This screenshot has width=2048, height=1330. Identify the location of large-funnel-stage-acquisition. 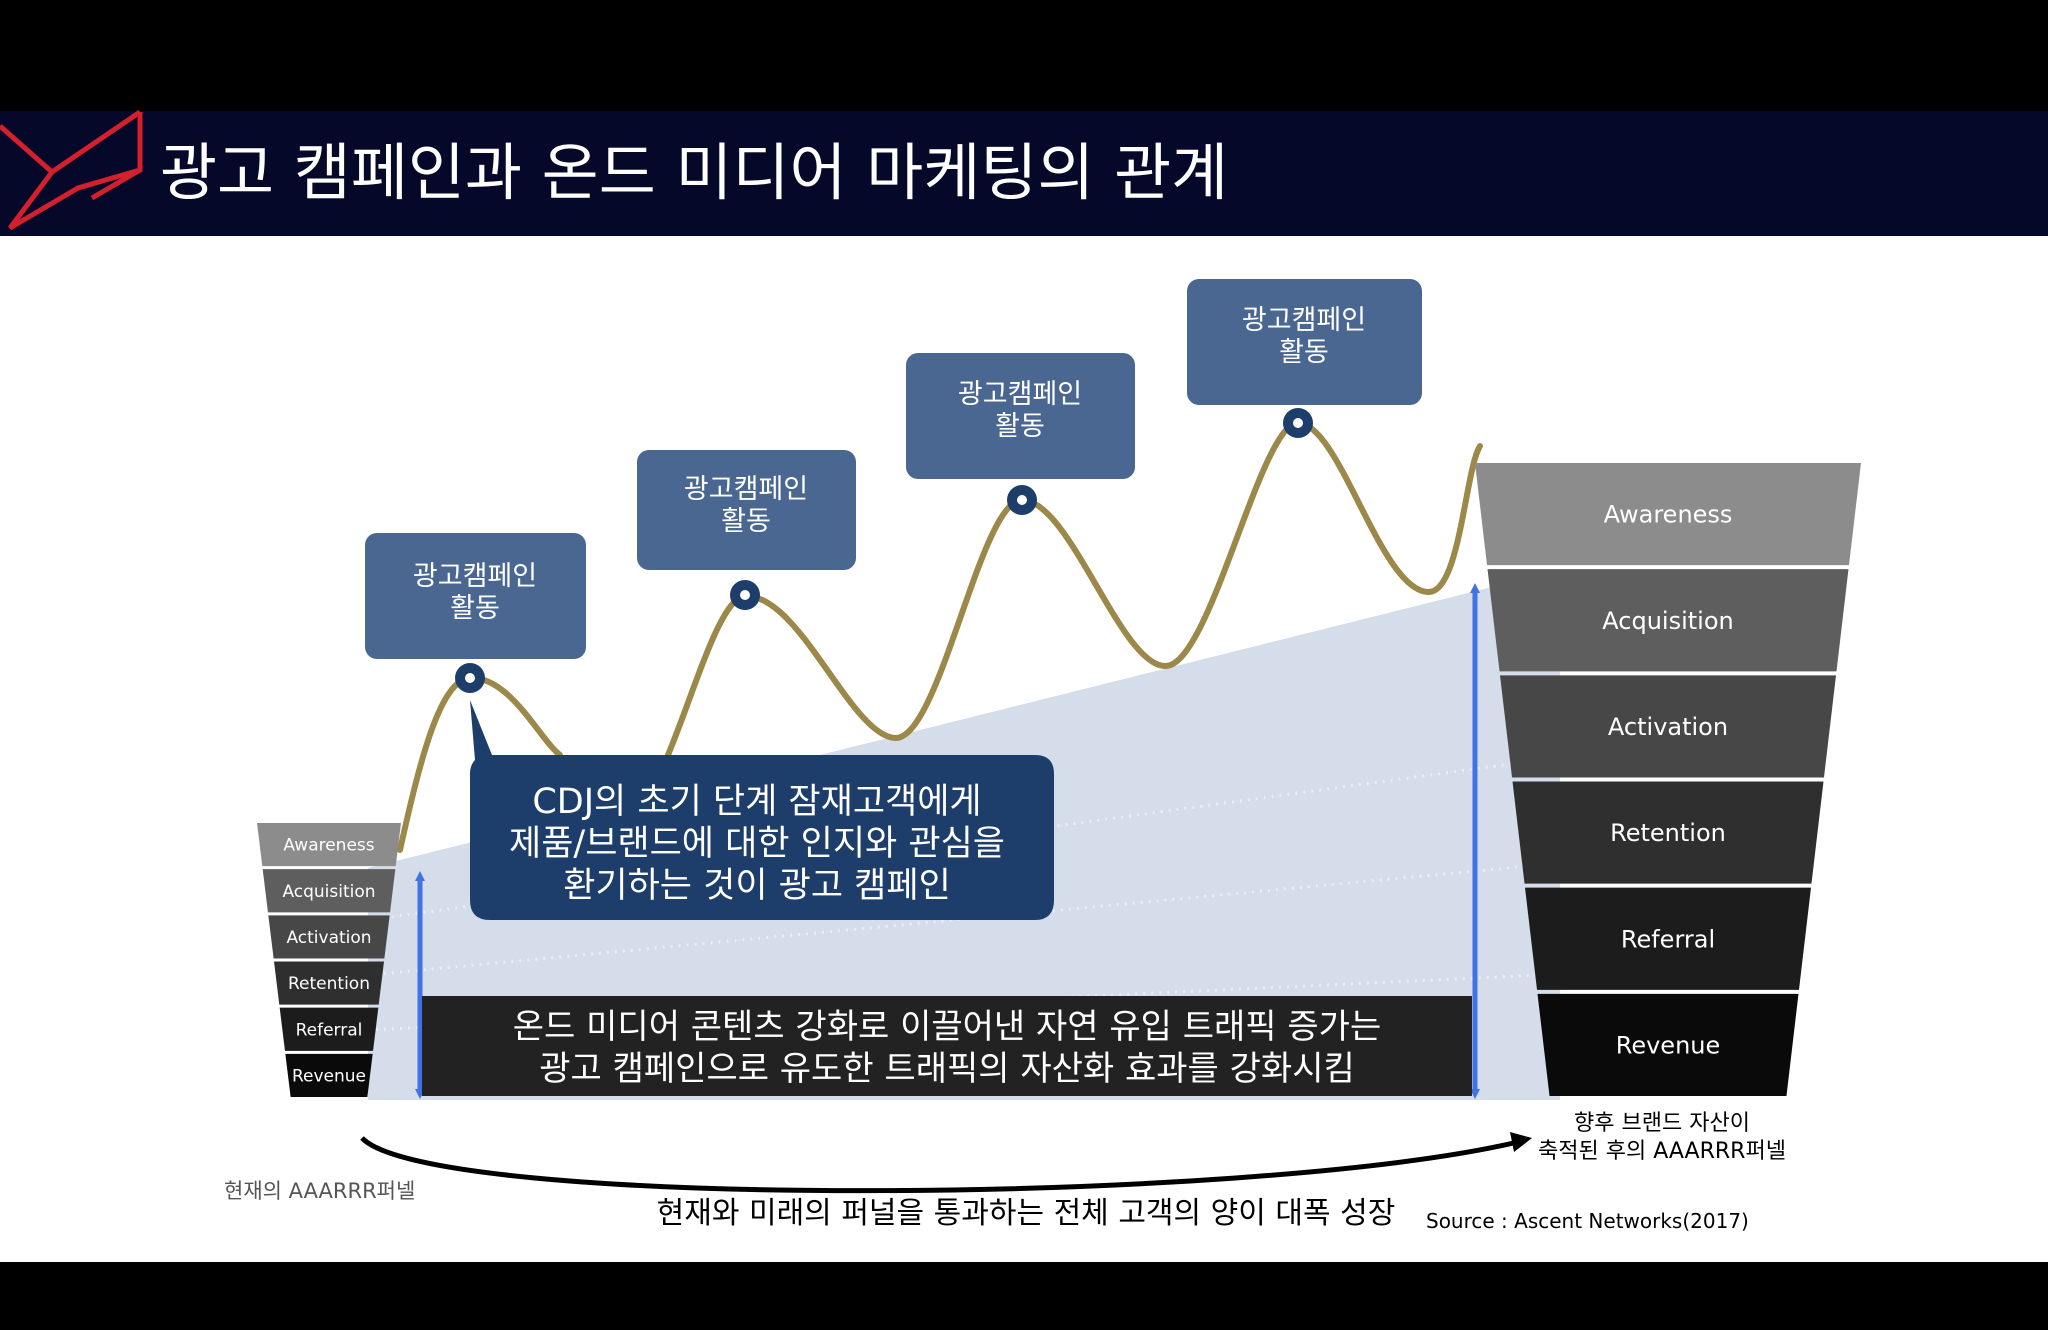
(1668, 620).